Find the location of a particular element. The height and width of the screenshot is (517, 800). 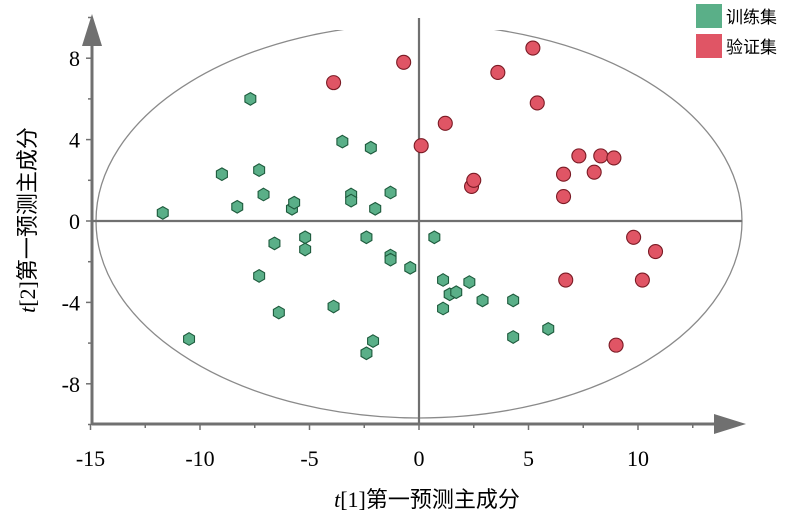

y-tick-label: 4 is located at coordinates (74, 140).